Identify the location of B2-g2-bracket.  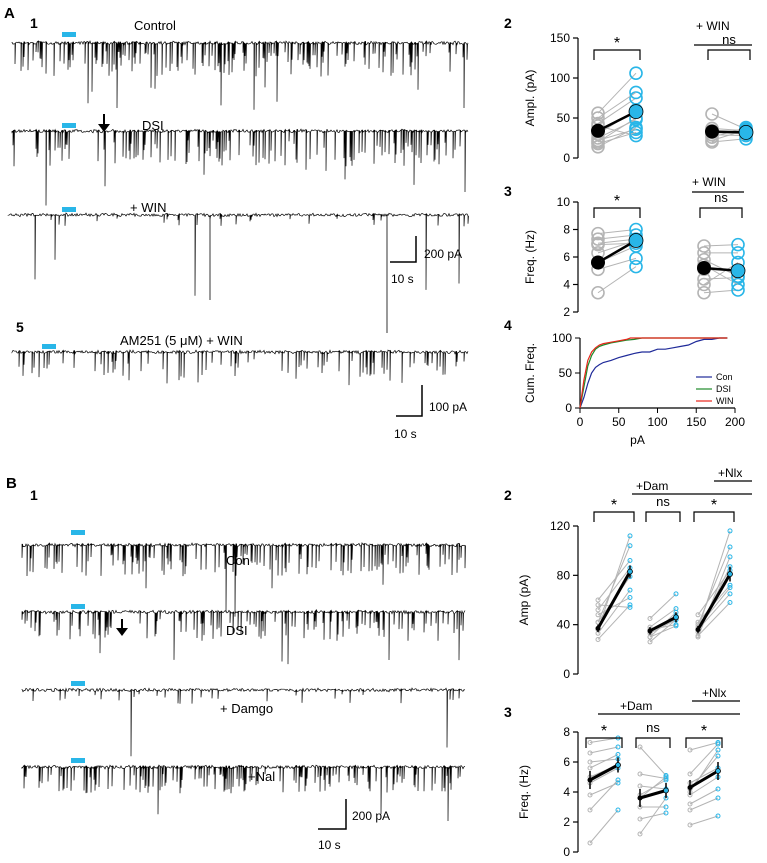
(714, 516).